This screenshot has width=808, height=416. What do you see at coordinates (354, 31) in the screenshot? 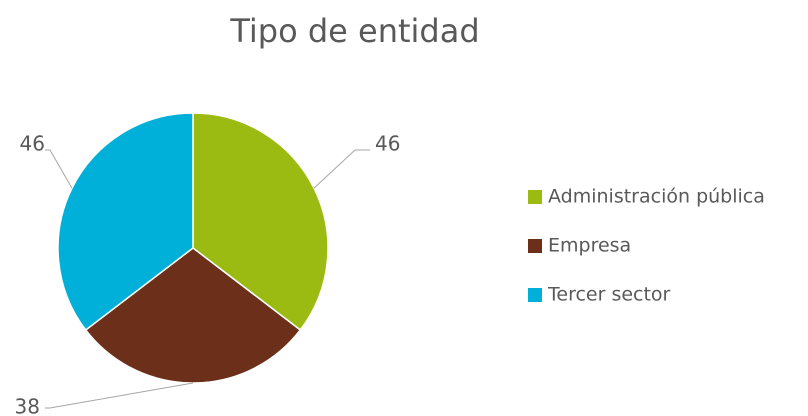
I see `chart-title: Tipo de entidad` at bounding box center [354, 31].